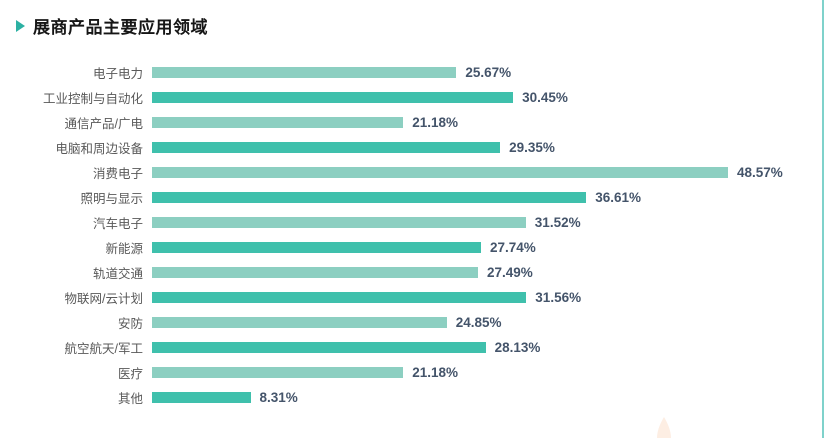 The image size is (826, 438). I want to click on bar-row: 工业控制与自动化 30.45%, so click(413, 97).